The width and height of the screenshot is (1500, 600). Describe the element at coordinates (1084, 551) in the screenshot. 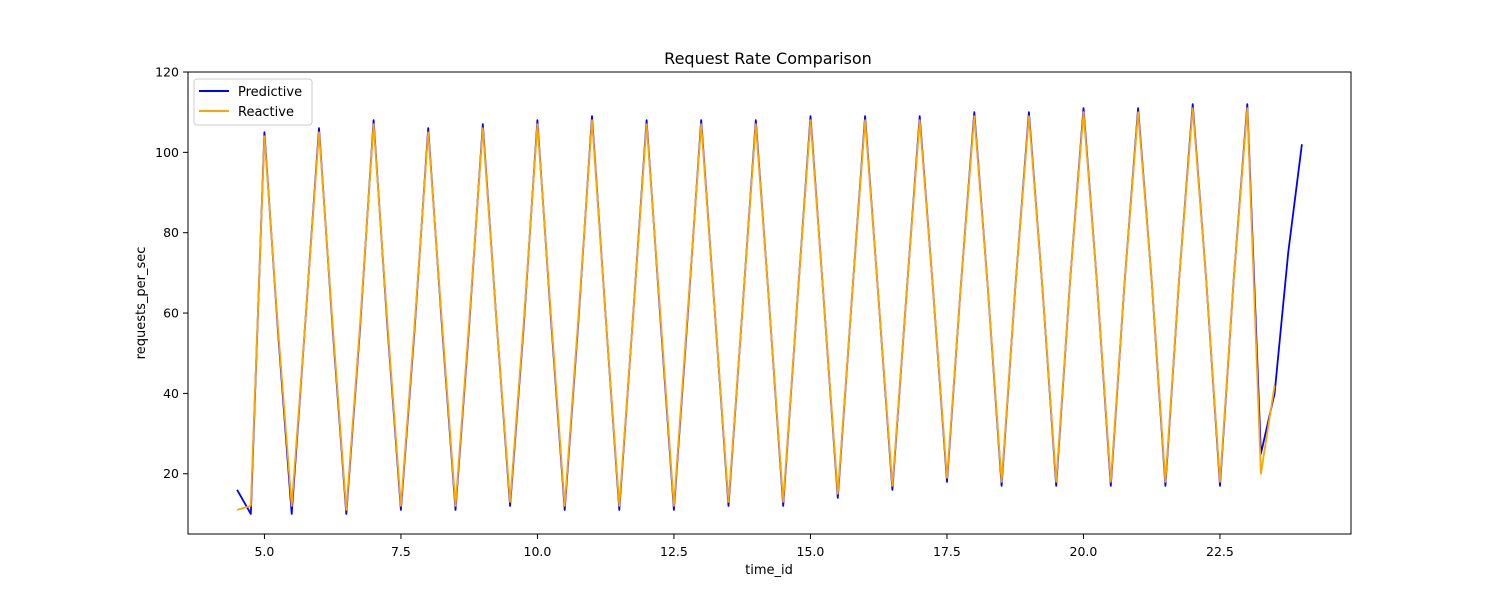

I see `x-tick-label: 20.0` at that location.